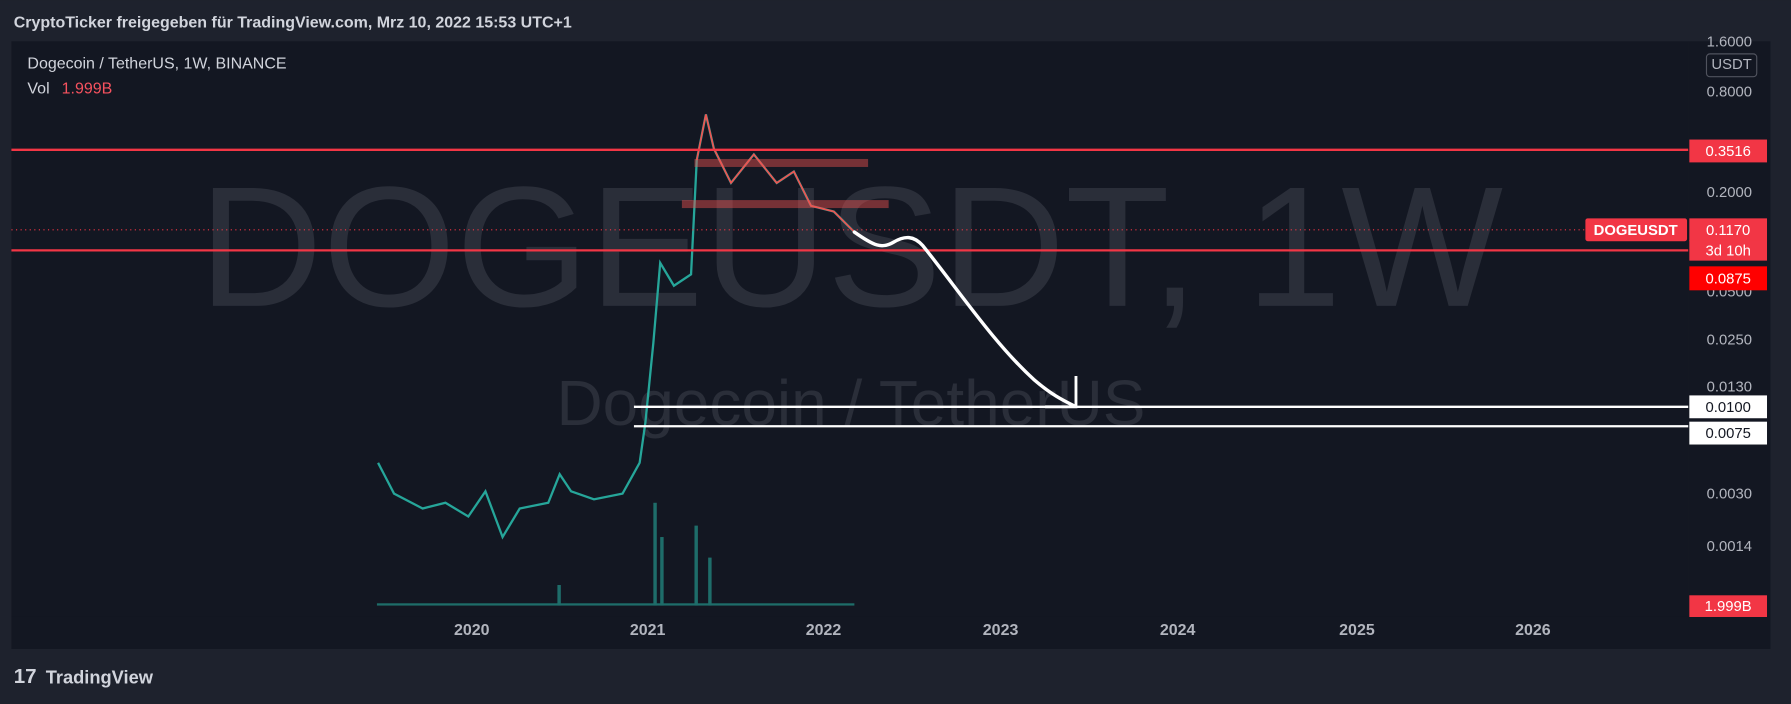 The height and width of the screenshot is (704, 1791). Describe the element at coordinates (781, 162) in the screenshot. I see `zone-upper` at that location.